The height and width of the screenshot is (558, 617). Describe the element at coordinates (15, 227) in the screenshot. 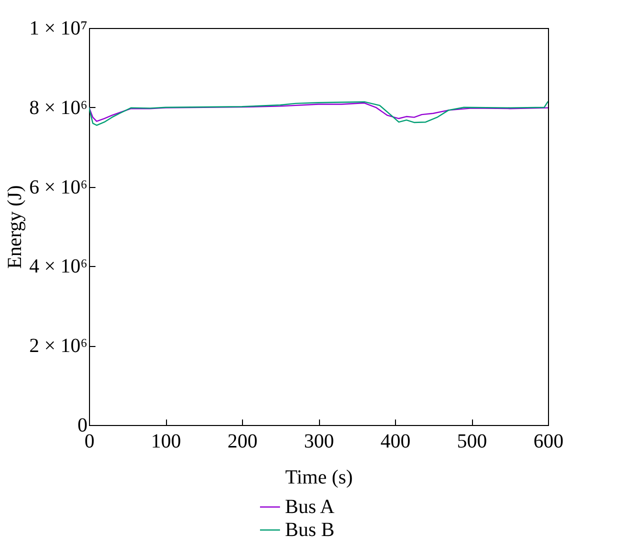

I see `y-axis-title: Energy (J)` at that location.